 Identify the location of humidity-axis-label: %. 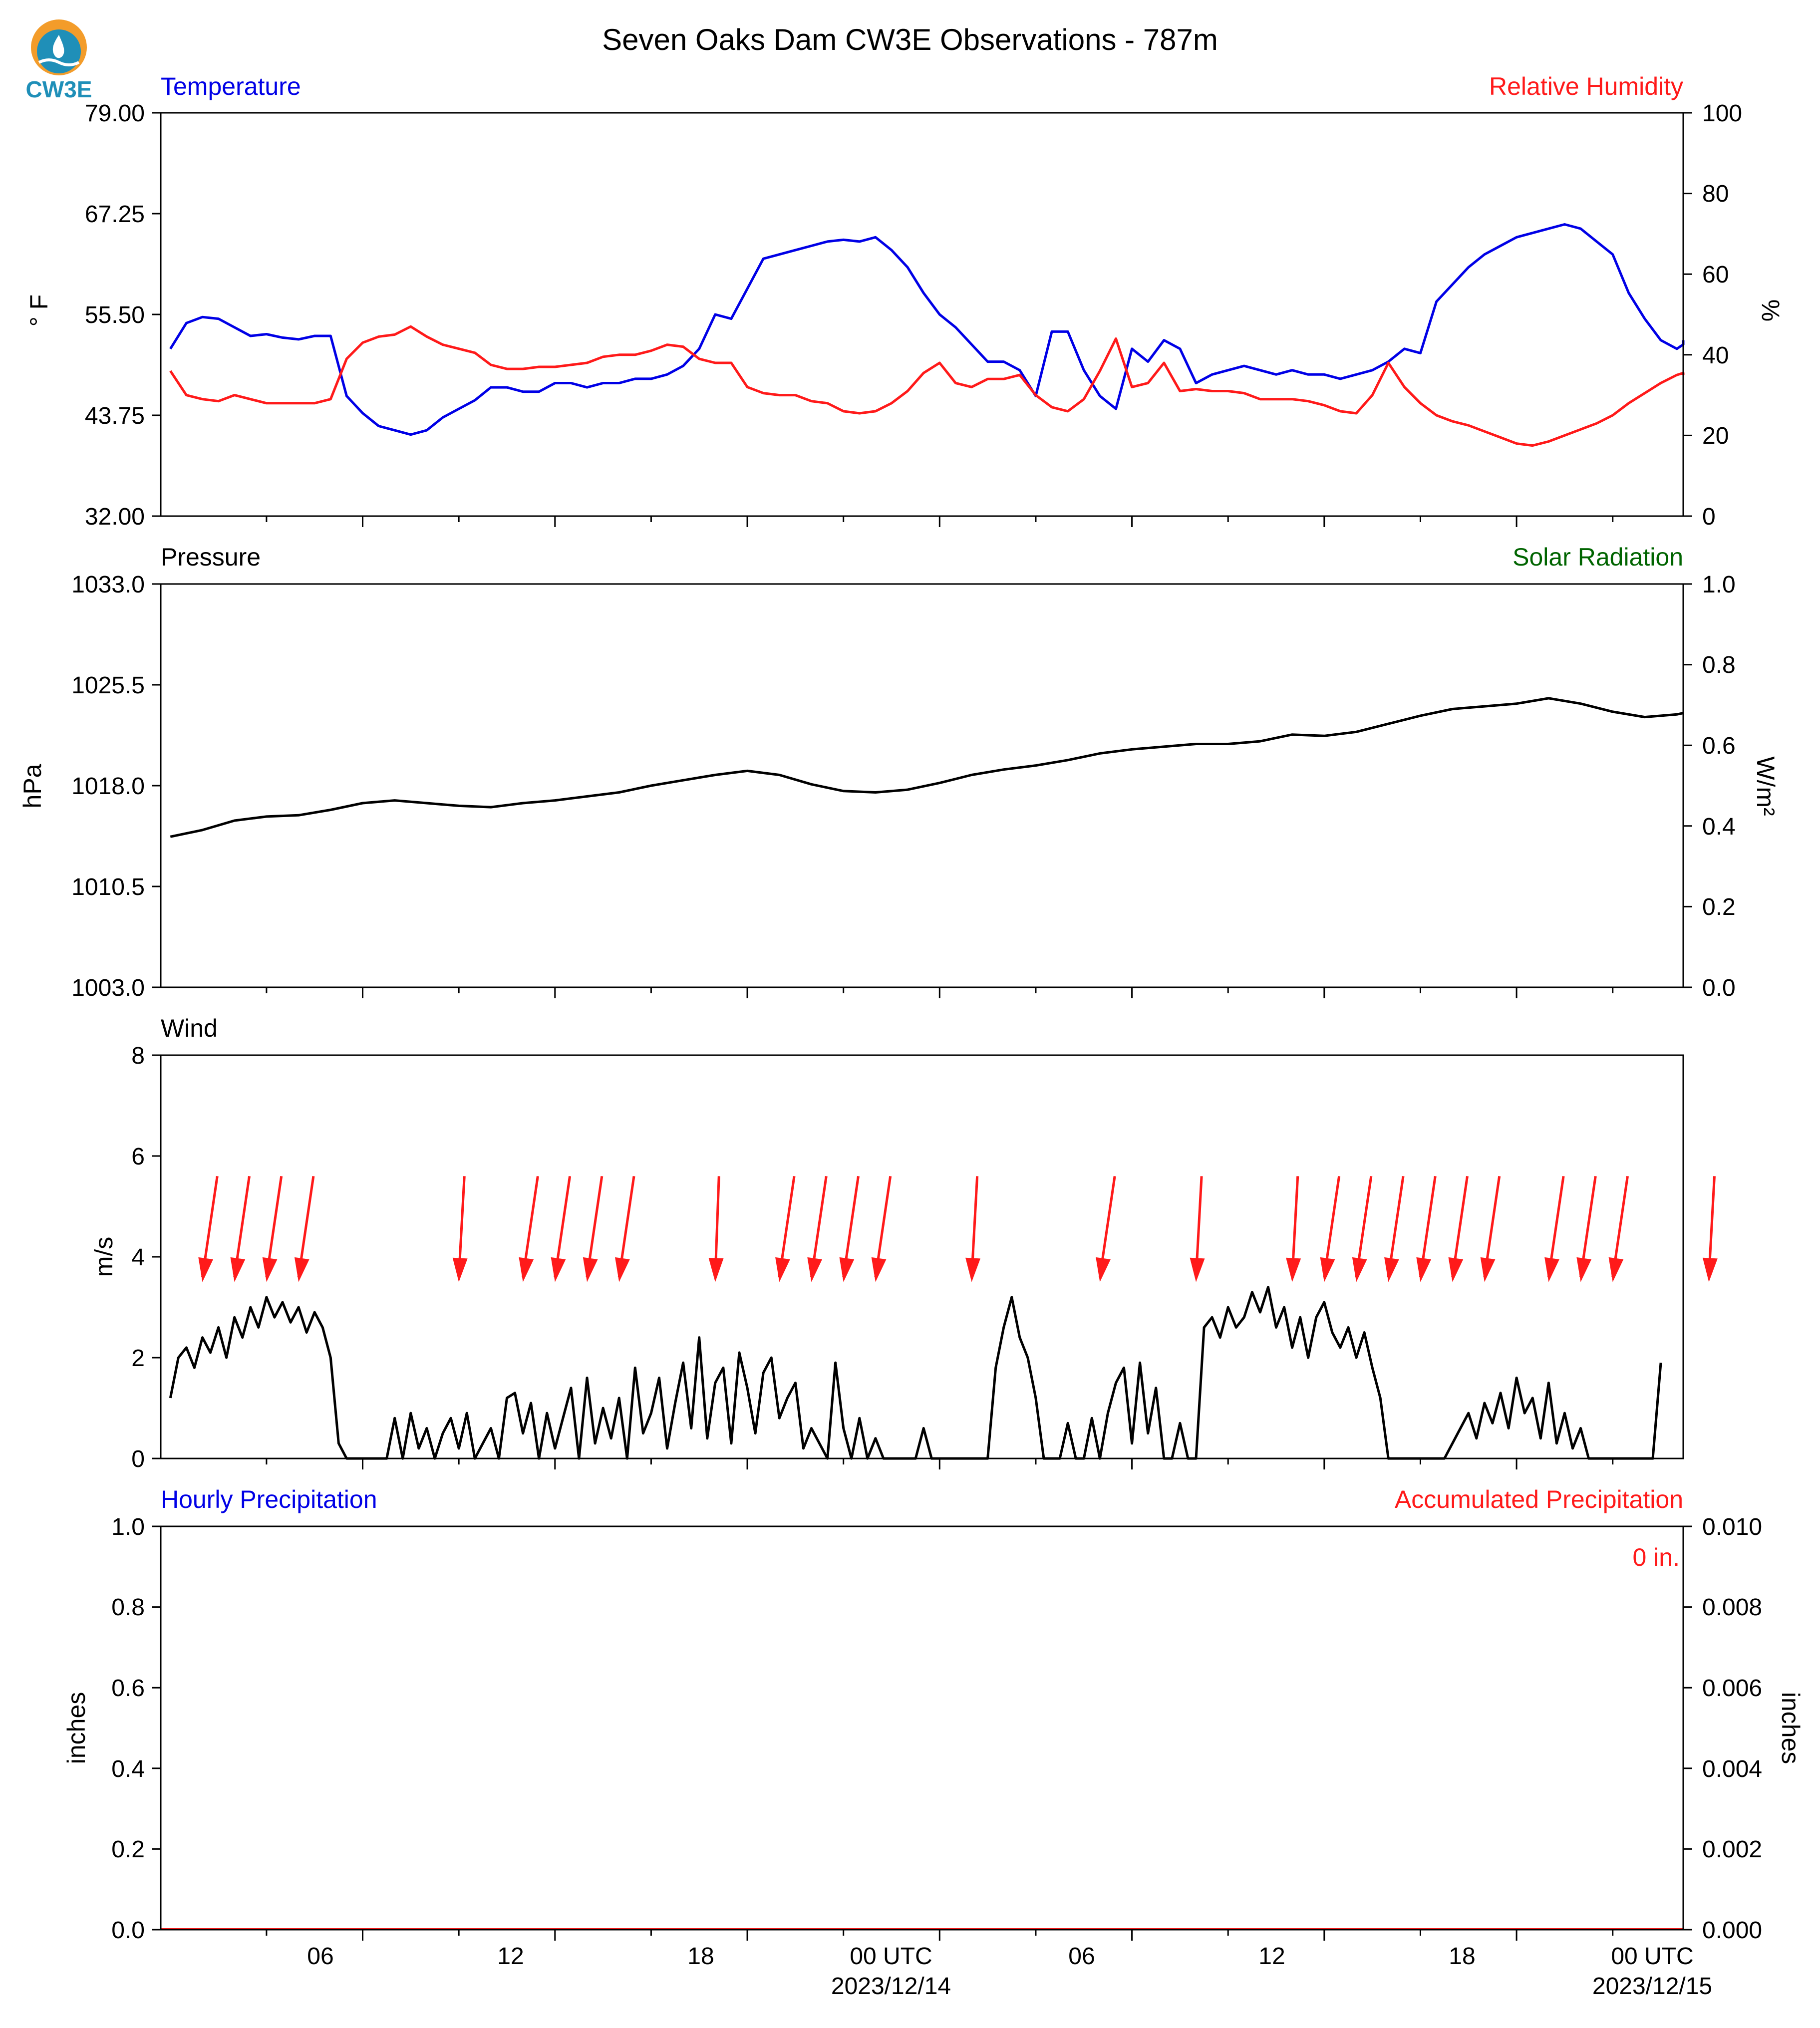
(1771, 310).